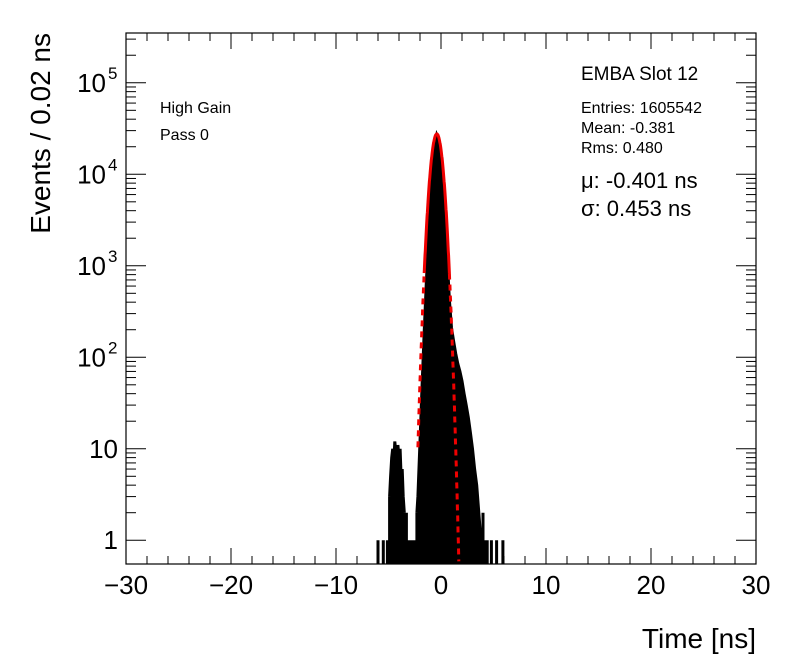 The height and width of the screenshot is (672, 796). What do you see at coordinates (112, 347) in the screenshot?
I see `y-tick-label-exponent: 2` at bounding box center [112, 347].